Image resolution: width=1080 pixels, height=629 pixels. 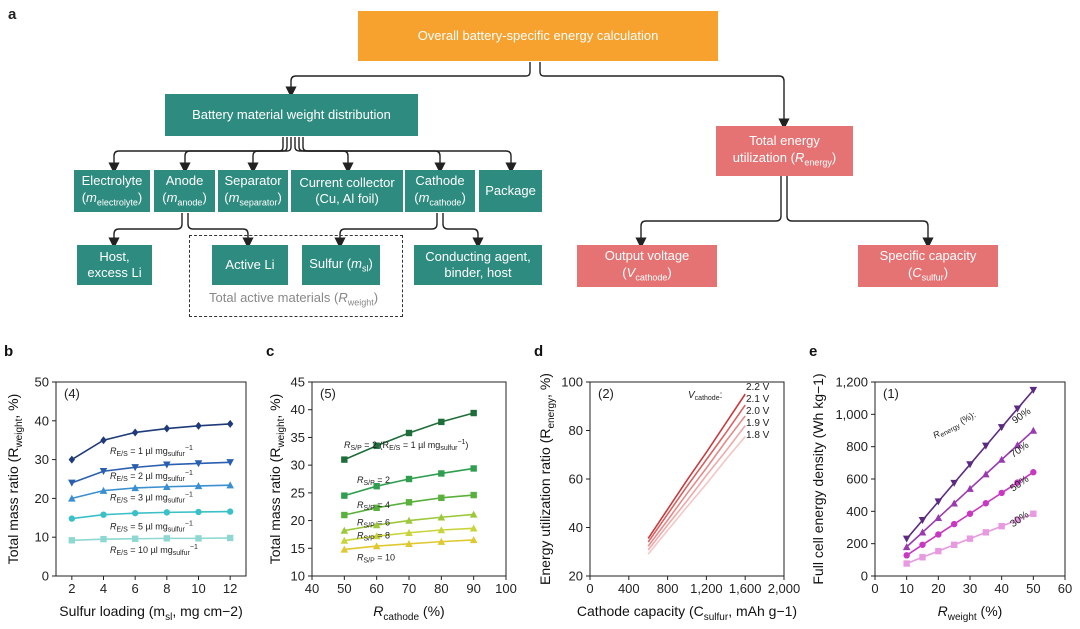 I want to click on x-tick-label: 2, so click(x=71, y=588).